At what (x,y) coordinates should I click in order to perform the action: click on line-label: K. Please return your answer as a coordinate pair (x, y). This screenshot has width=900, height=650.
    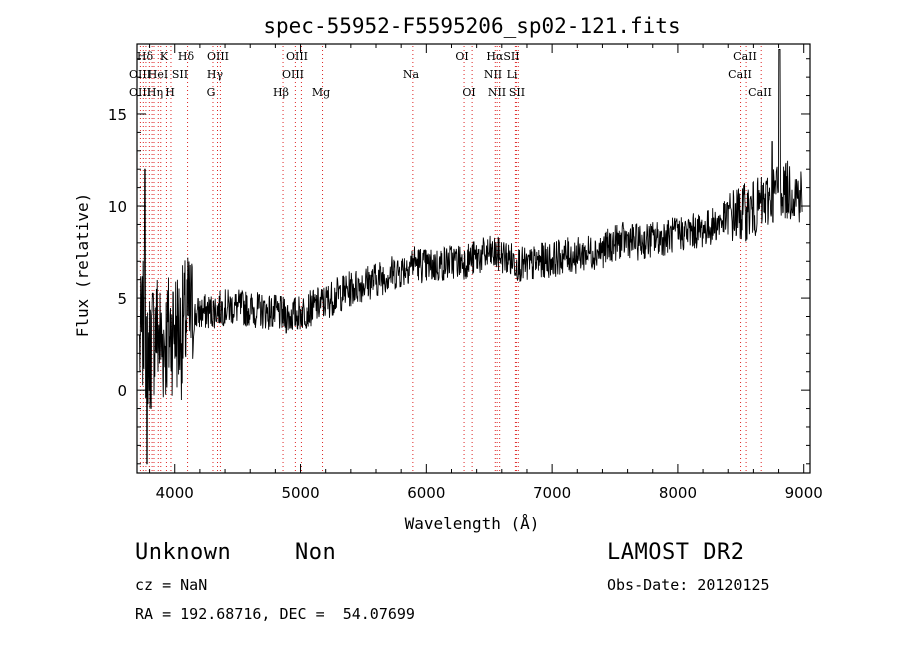
    Looking at the image, I should click on (164, 56).